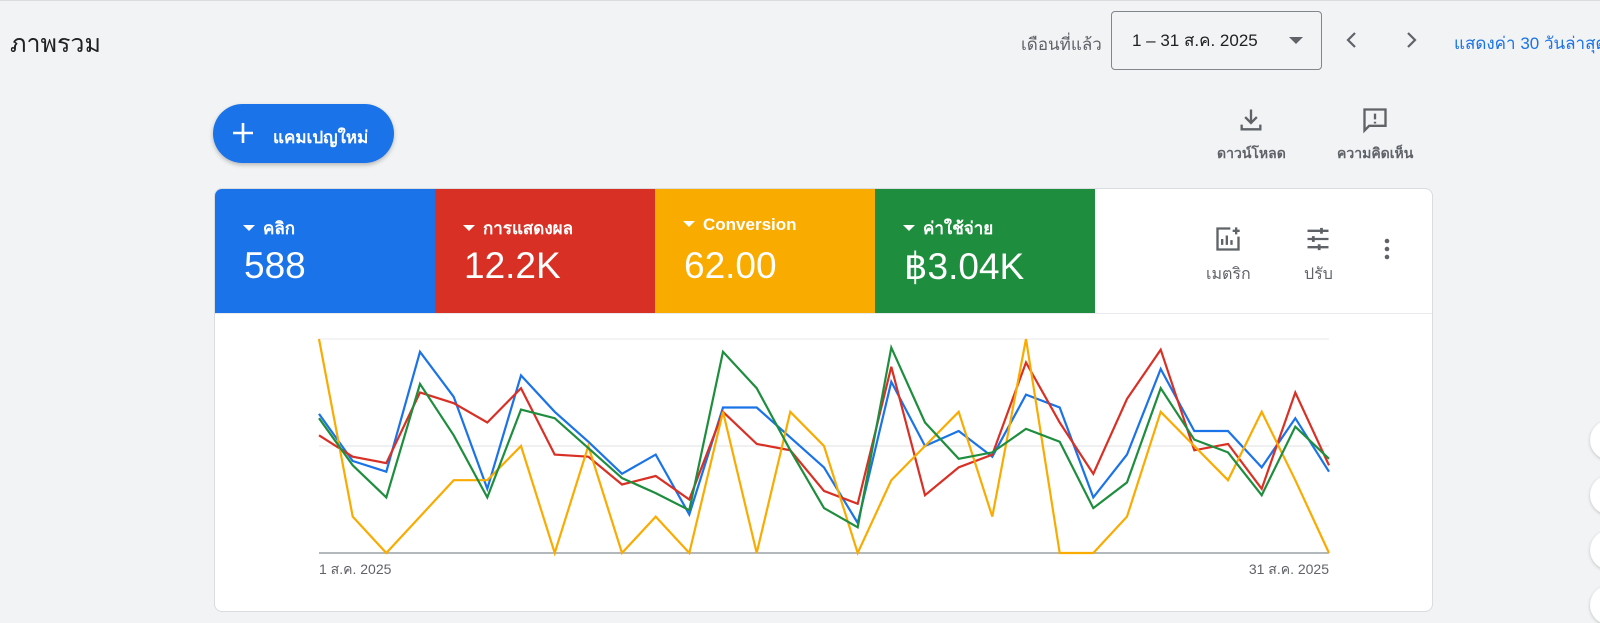 The image size is (1600, 623). What do you see at coordinates (1195, 40) in the screenshot?
I see `date-range-value: 1 – 31 ส.ค. 2025` at bounding box center [1195, 40].